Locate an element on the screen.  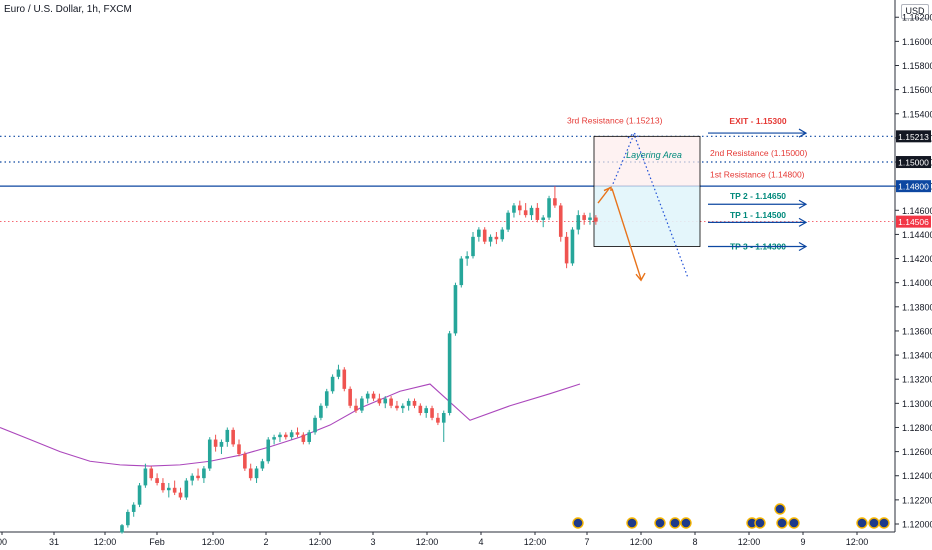
x-tick-label: 7 is located at coordinates (586, 542).